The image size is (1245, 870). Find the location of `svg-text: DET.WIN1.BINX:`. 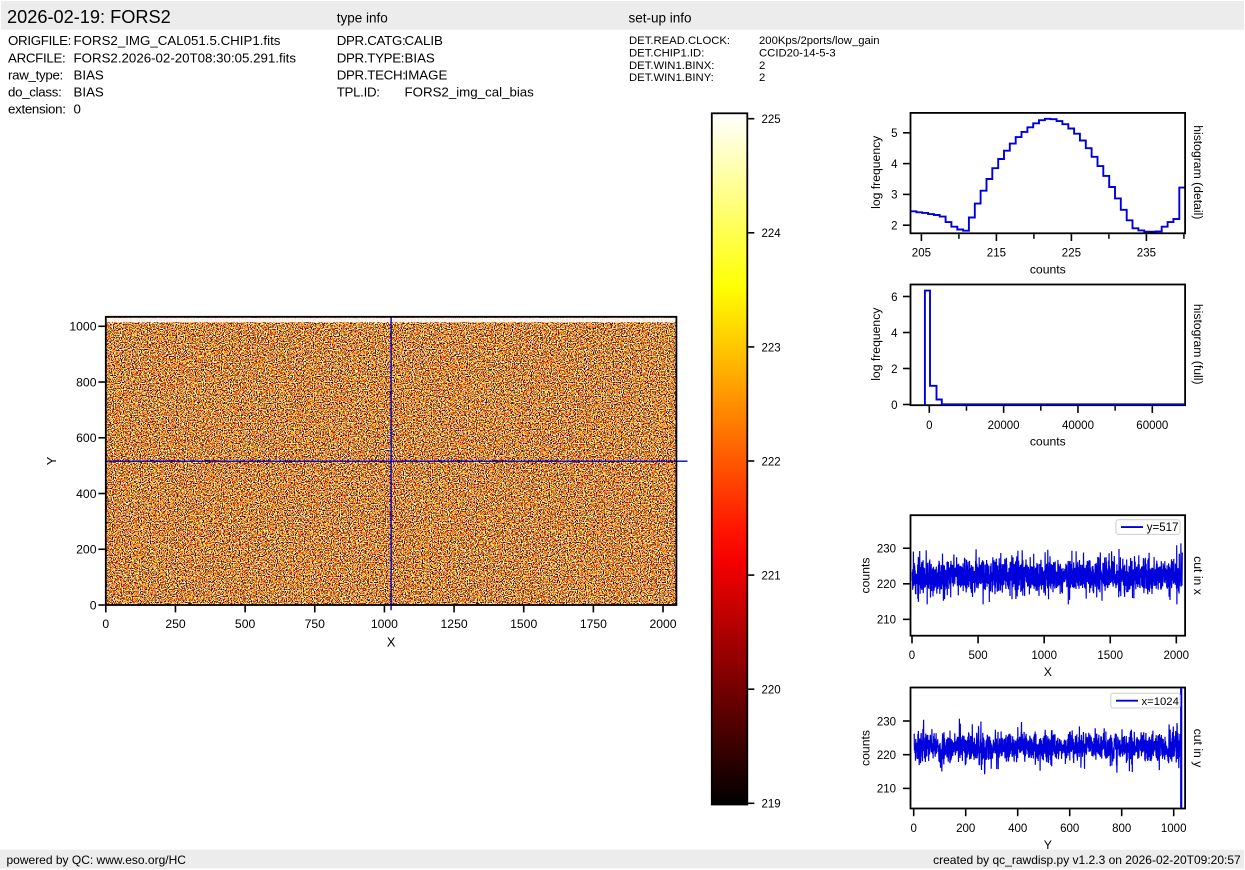

svg-text: DET.WIN1.BINX: is located at coordinates (671, 66).